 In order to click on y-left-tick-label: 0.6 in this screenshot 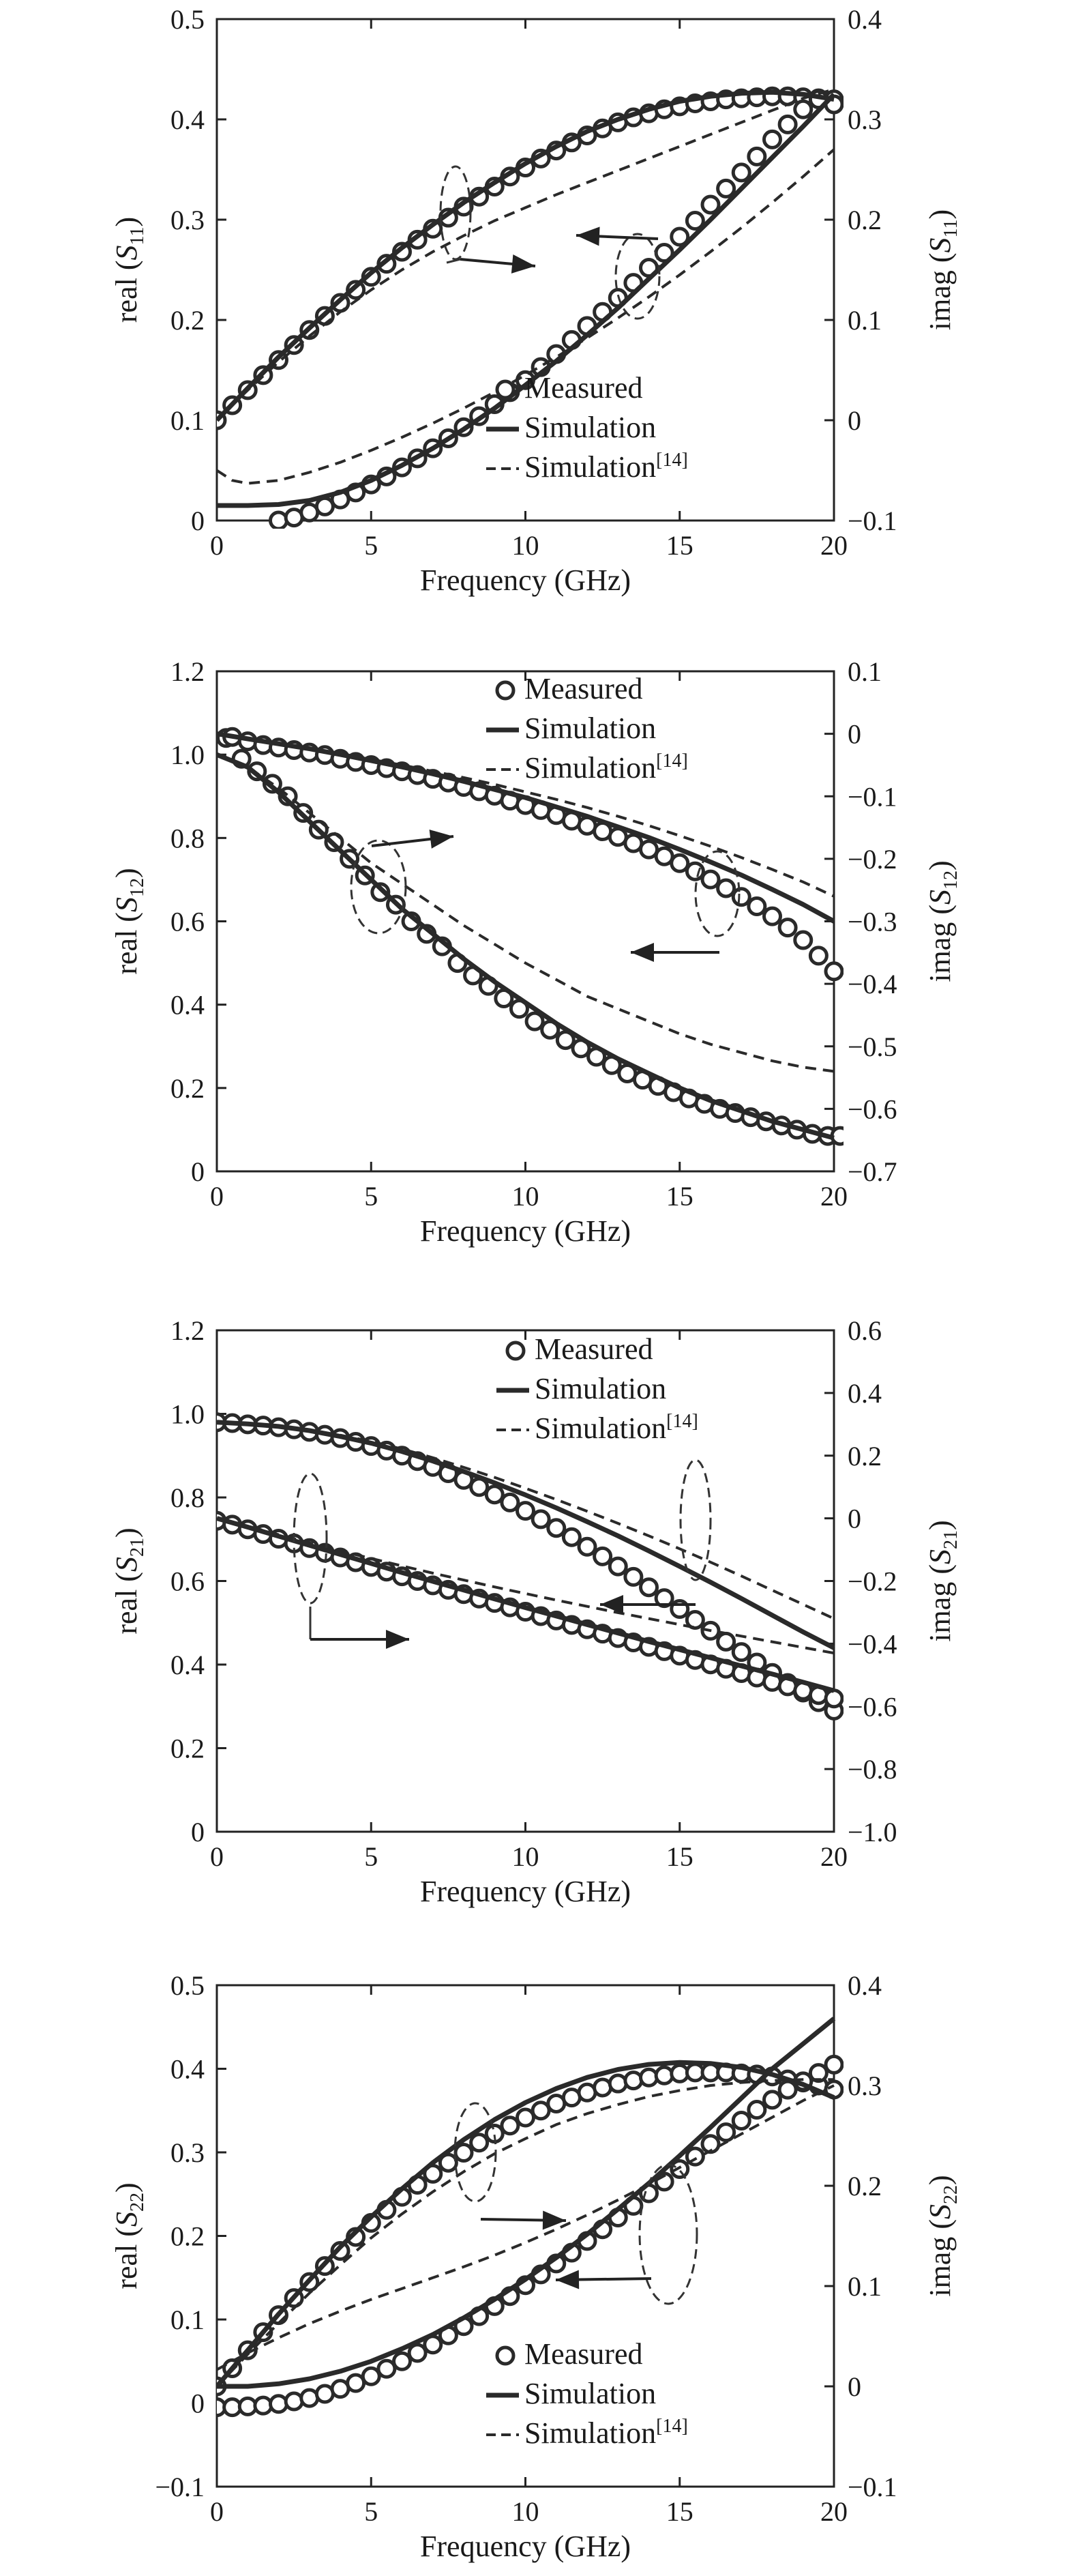, I will do `click(187, 1582)`.